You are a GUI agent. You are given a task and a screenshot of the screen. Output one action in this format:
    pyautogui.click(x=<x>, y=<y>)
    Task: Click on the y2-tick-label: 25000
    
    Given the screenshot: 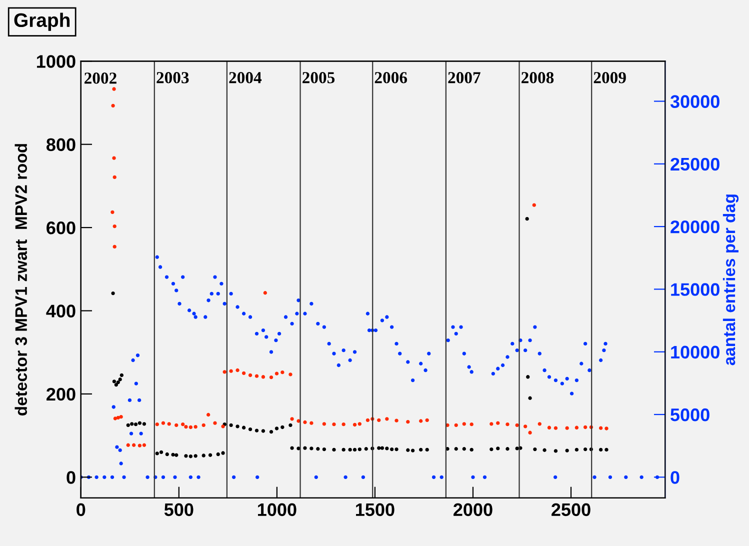 What is the action you would take?
    pyautogui.click(x=695, y=164)
    